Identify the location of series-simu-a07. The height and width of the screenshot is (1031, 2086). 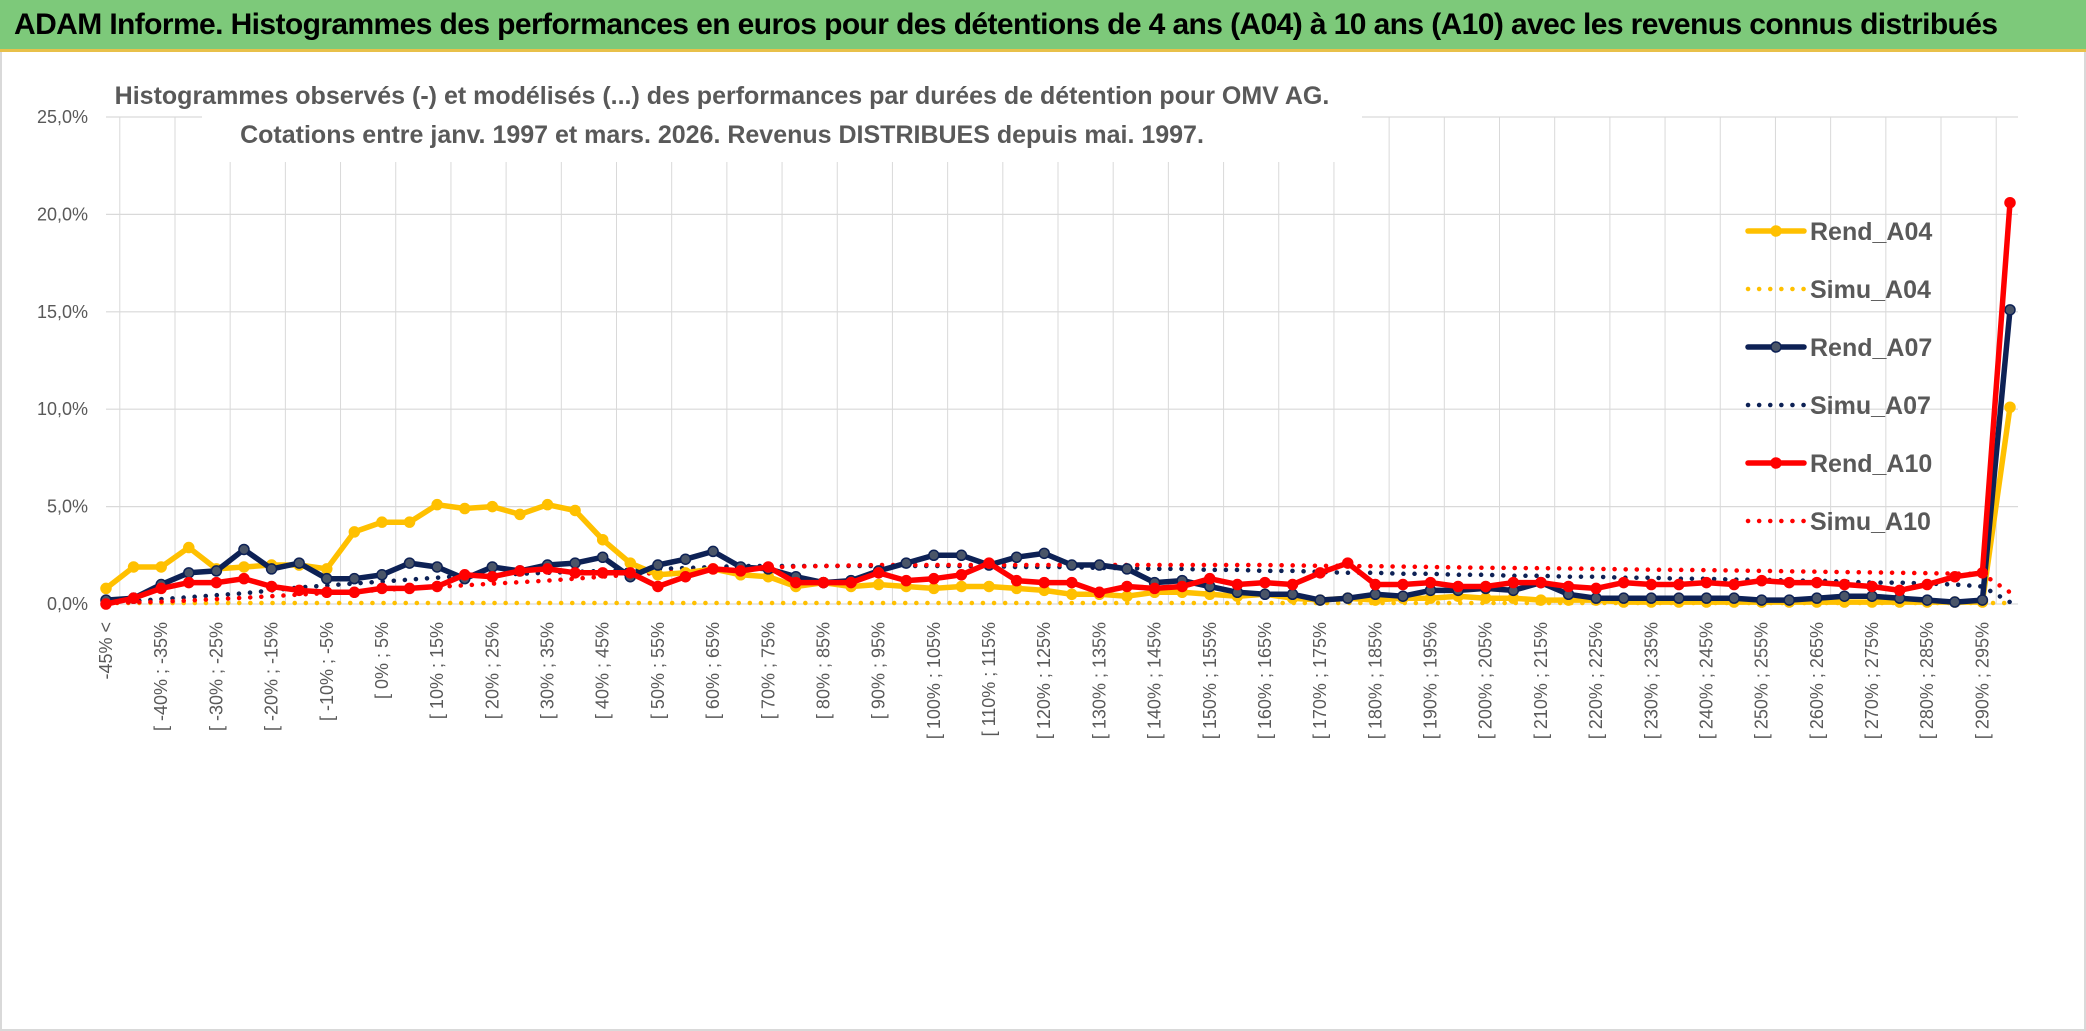
(1058, 584).